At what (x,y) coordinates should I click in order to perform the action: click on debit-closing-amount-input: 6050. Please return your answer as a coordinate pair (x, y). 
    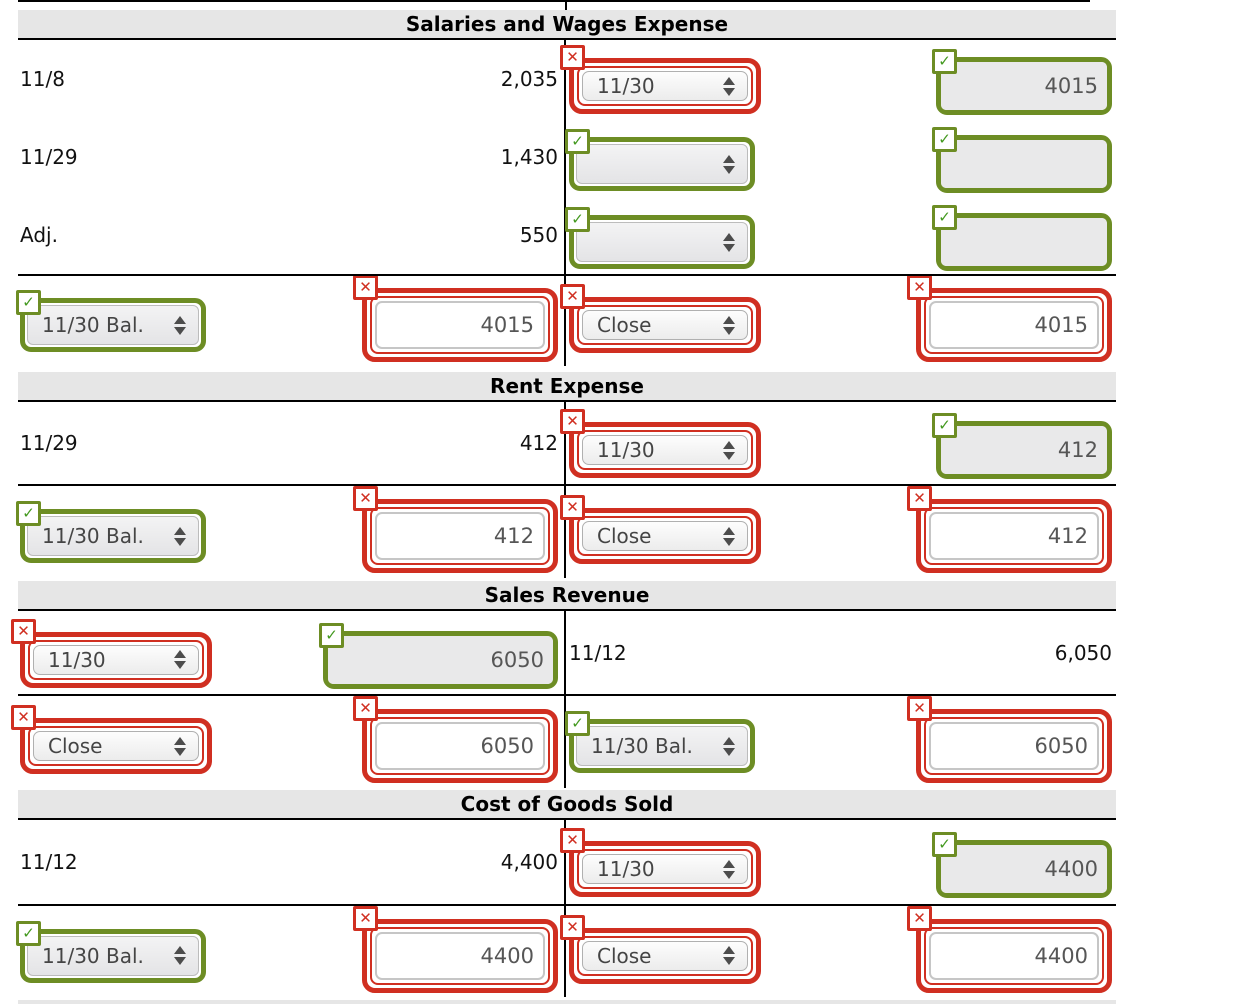
    Looking at the image, I should click on (460, 746).